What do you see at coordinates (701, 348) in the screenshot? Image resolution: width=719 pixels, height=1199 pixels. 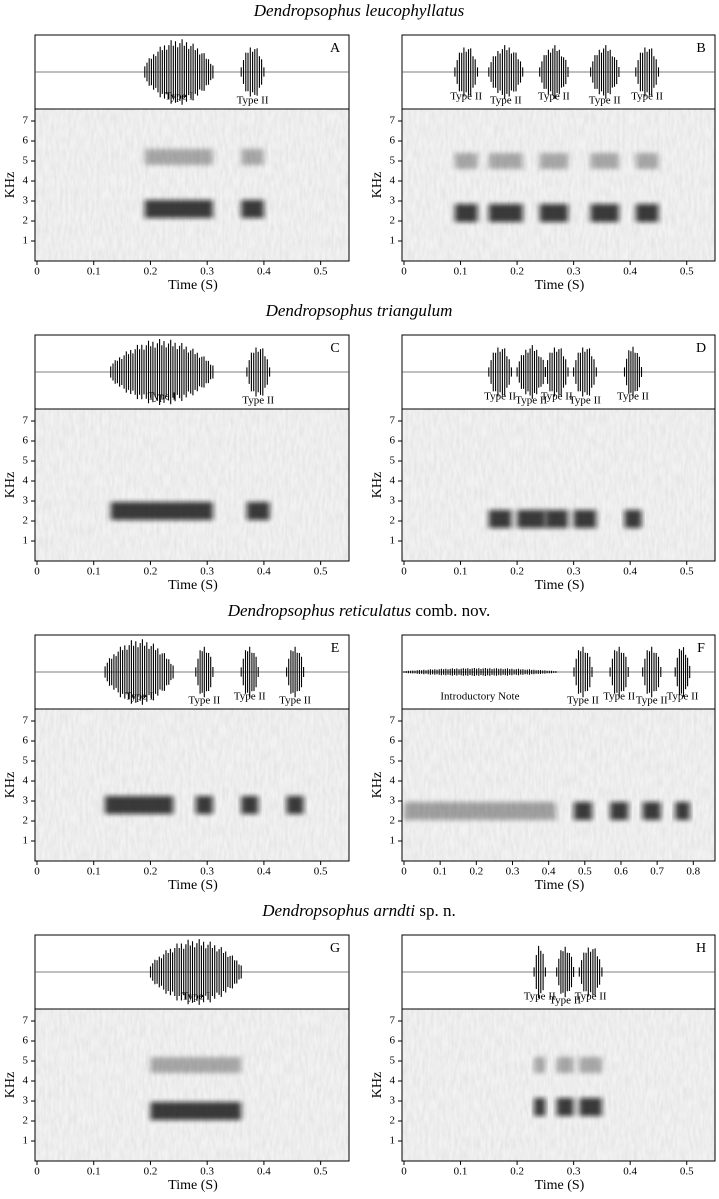 I see `panel-letter: D` at bounding box center [701, 348].